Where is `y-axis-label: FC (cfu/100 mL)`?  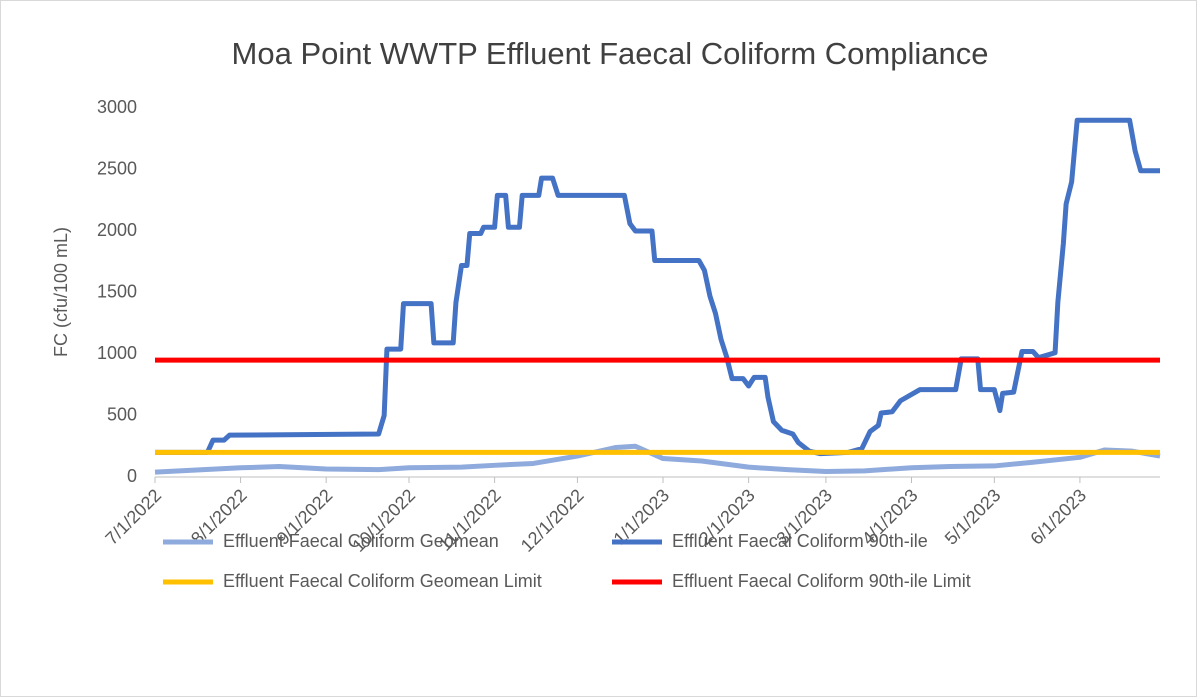 y-axis-label: FC (cfu/100 mL) is located at coordinates (61, 292).